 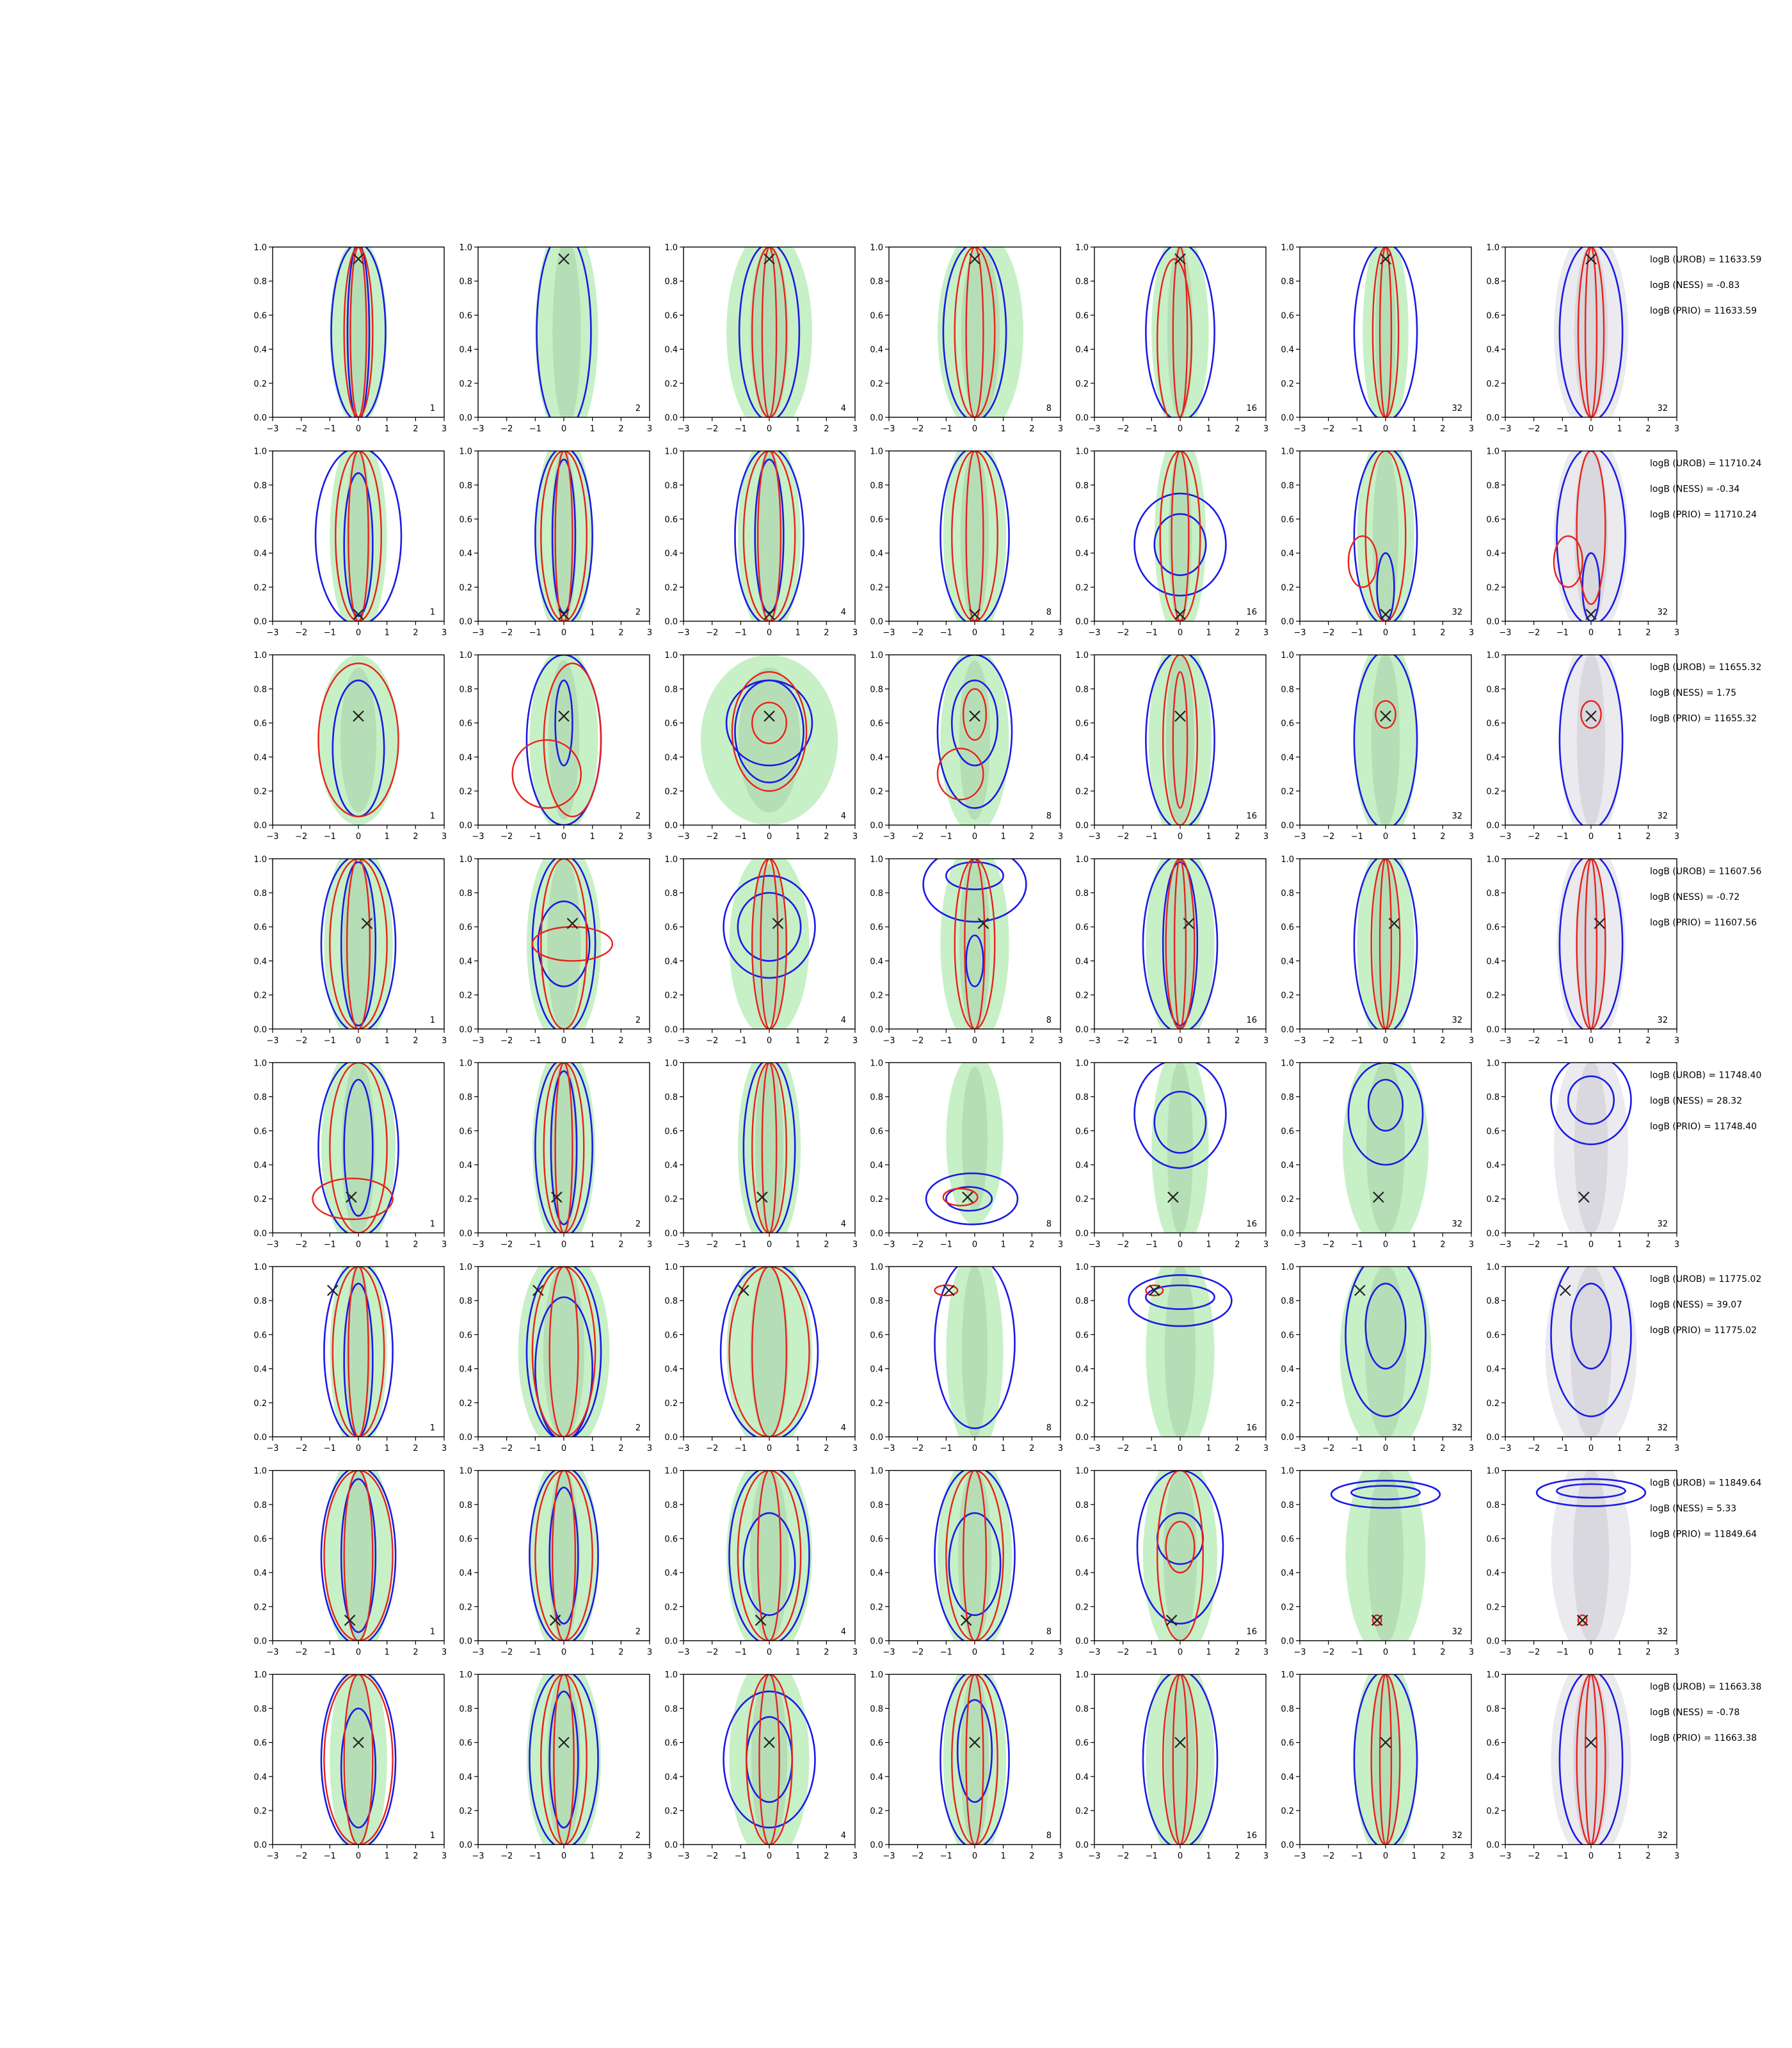 What do you see at coordinates (769, 1041) in the screenshot?
I see `x-tick-label: 0` at bounding box center [769, 1041].